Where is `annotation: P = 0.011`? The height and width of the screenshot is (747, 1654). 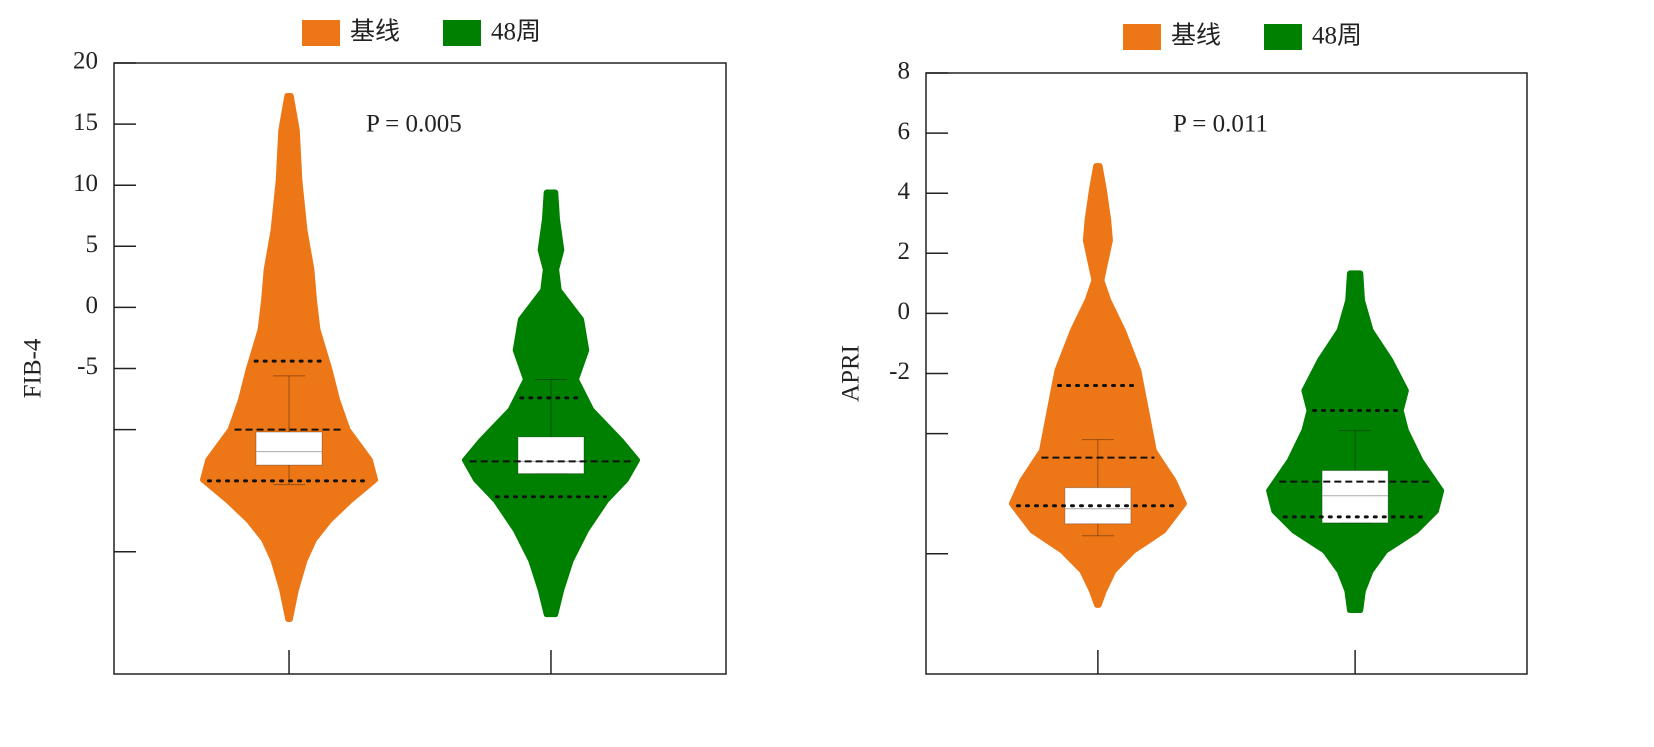 annotation: P = 0.011 is located at coordinates (1220, 124).